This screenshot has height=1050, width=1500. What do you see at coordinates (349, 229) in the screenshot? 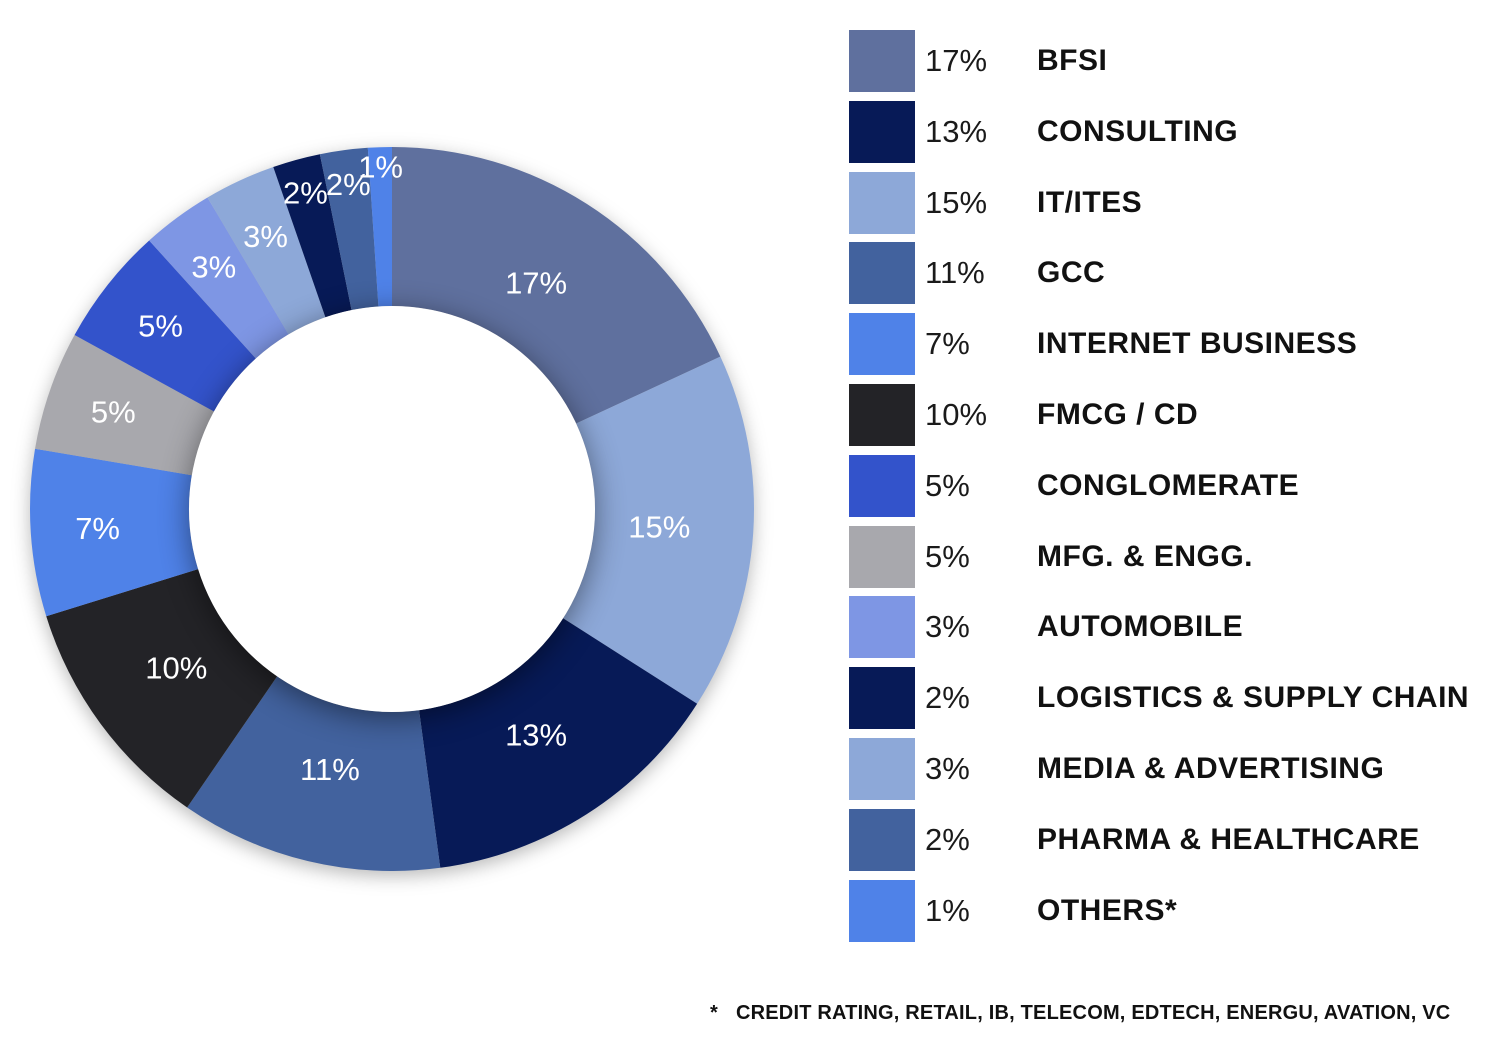
I see `pie-slice-pharma-healthcare` at bounding box center [349, 229].